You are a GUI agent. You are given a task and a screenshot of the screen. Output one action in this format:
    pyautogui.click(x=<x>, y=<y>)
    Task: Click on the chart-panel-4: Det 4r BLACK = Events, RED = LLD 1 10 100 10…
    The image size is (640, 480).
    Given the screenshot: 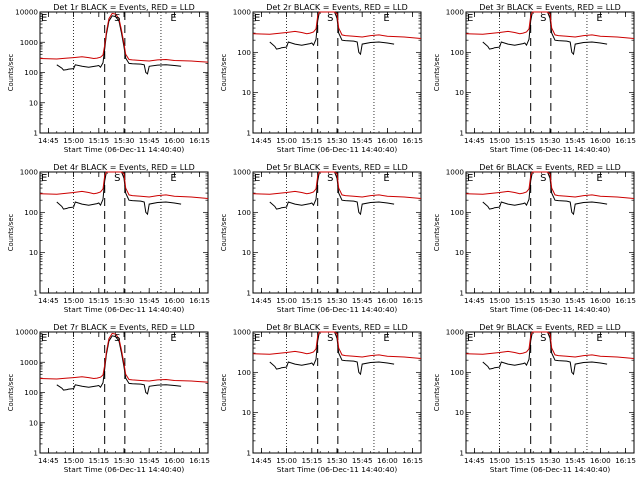 What is the action you would take?
    pyautogui.click(x=108, y=238)
    